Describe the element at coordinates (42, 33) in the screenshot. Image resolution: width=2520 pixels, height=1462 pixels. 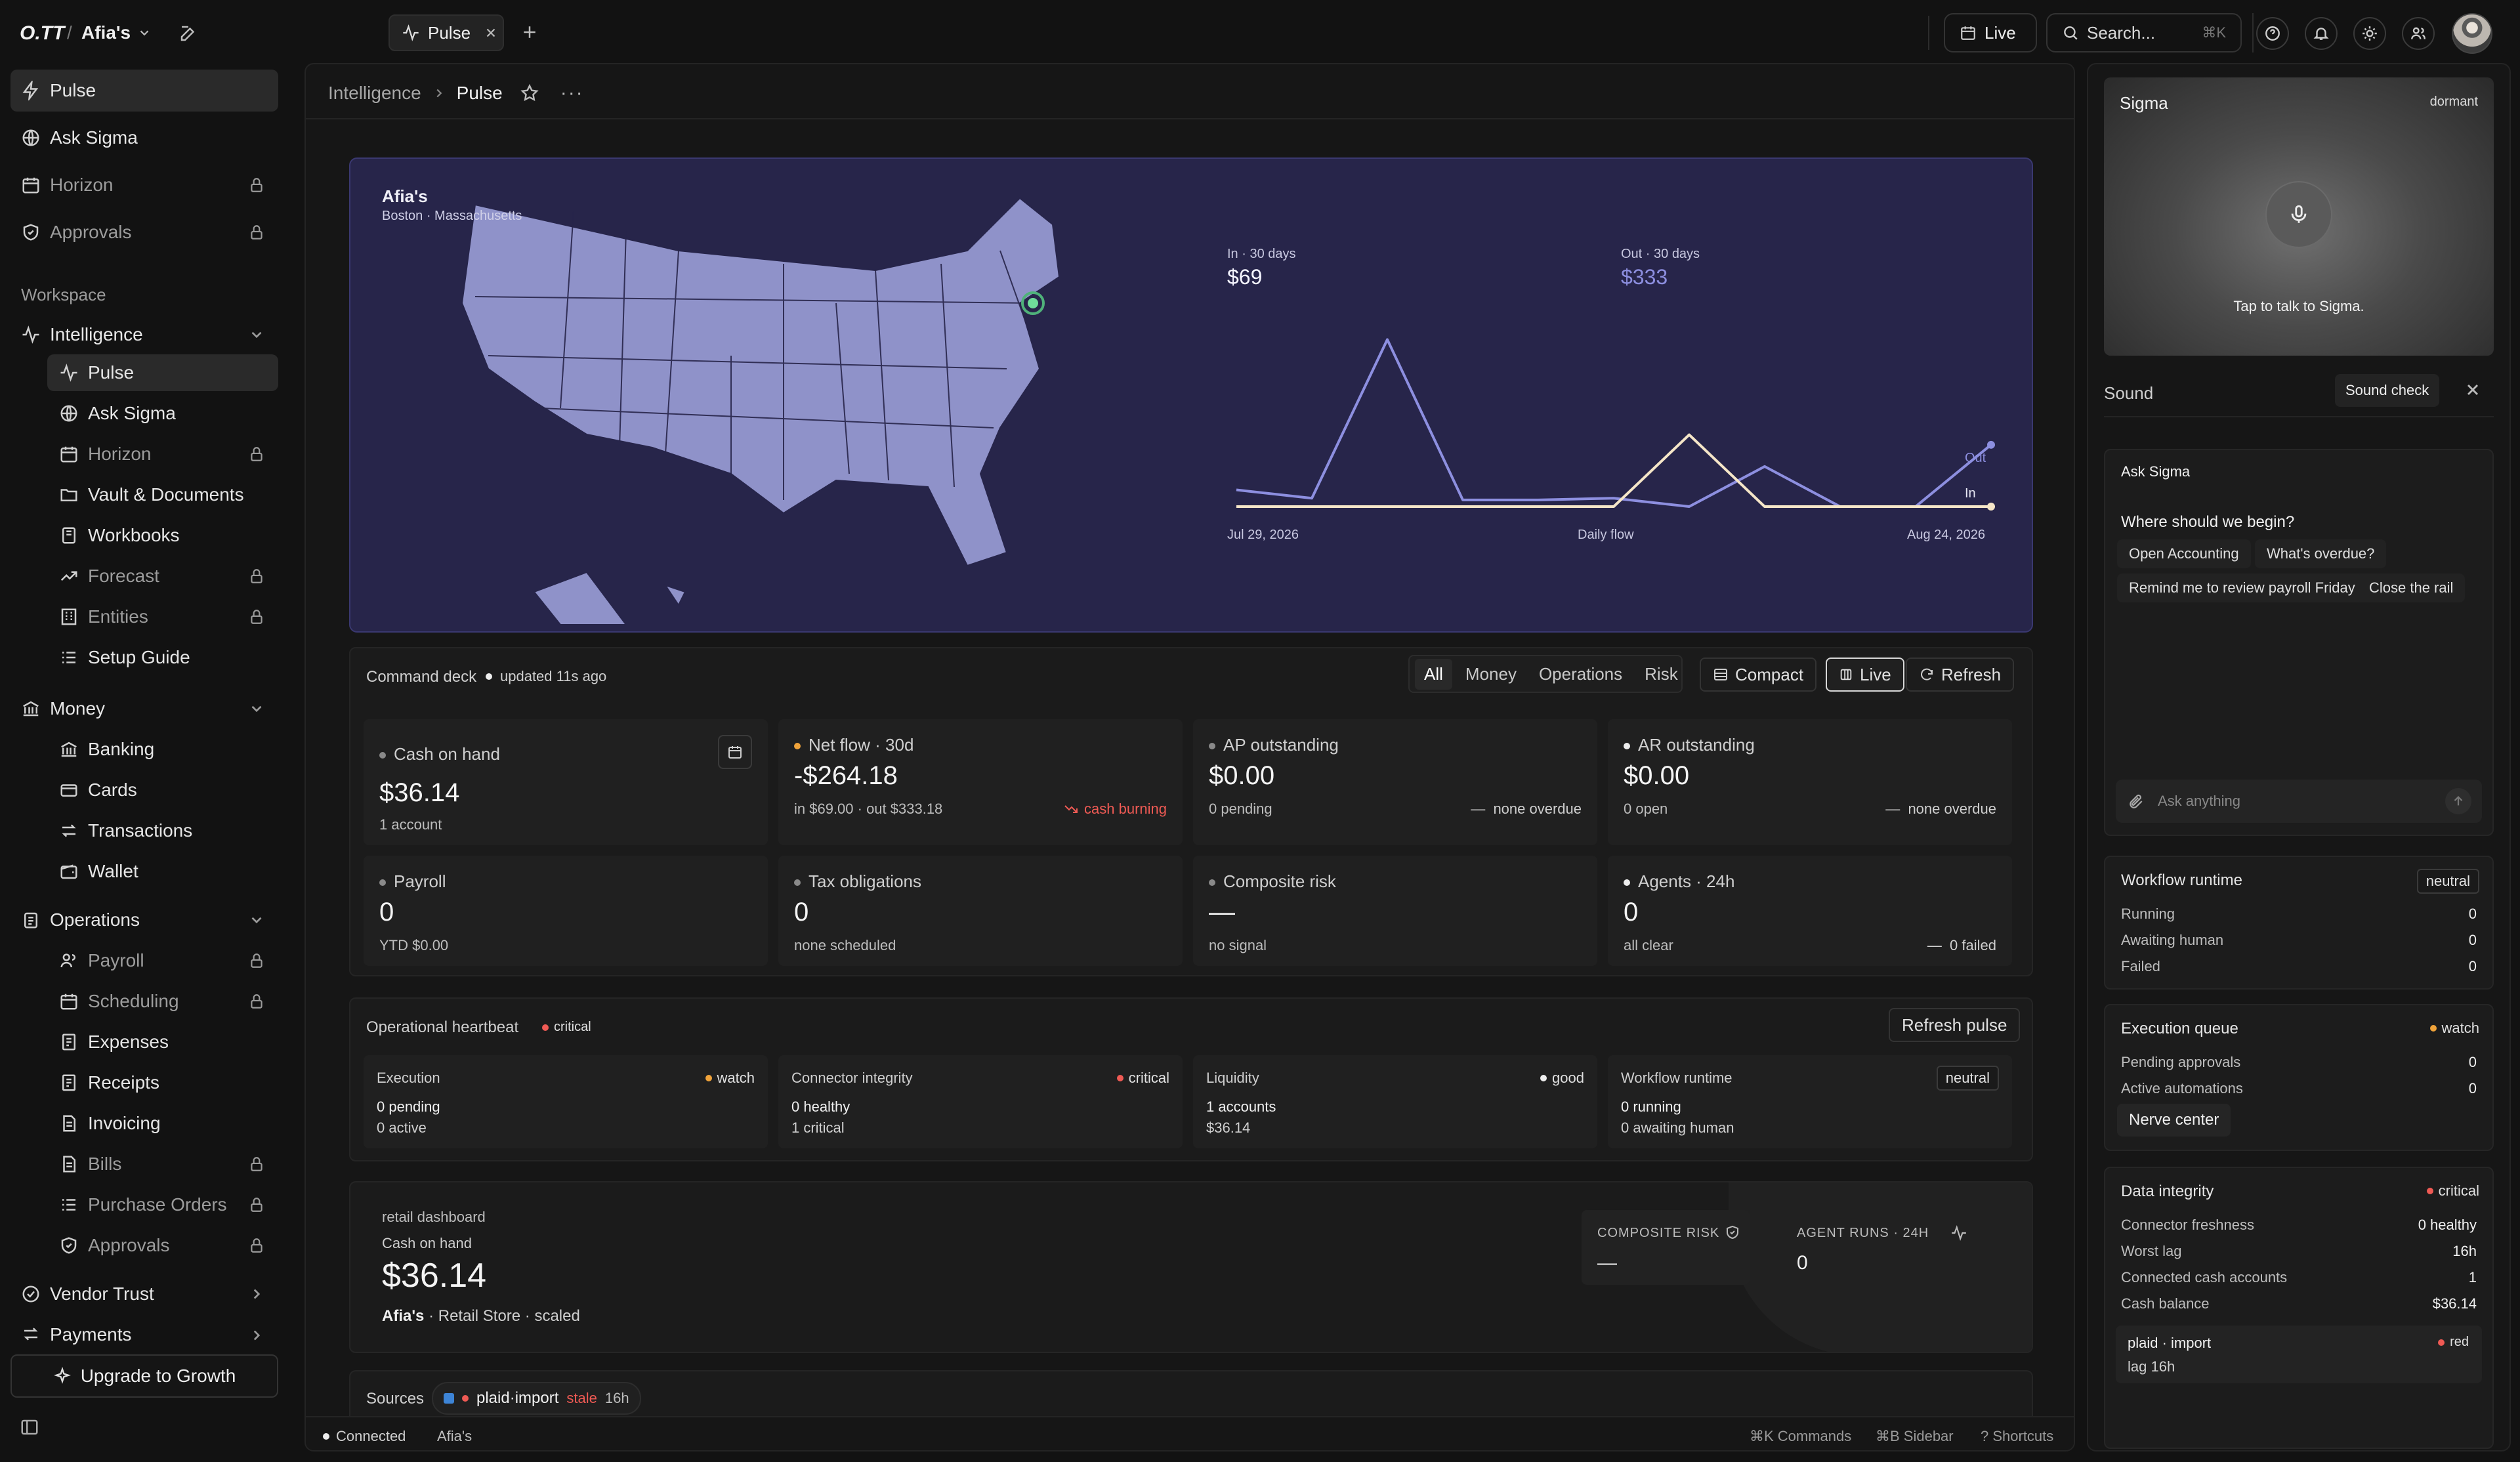
I see `app-logo: O.TT` at that location.